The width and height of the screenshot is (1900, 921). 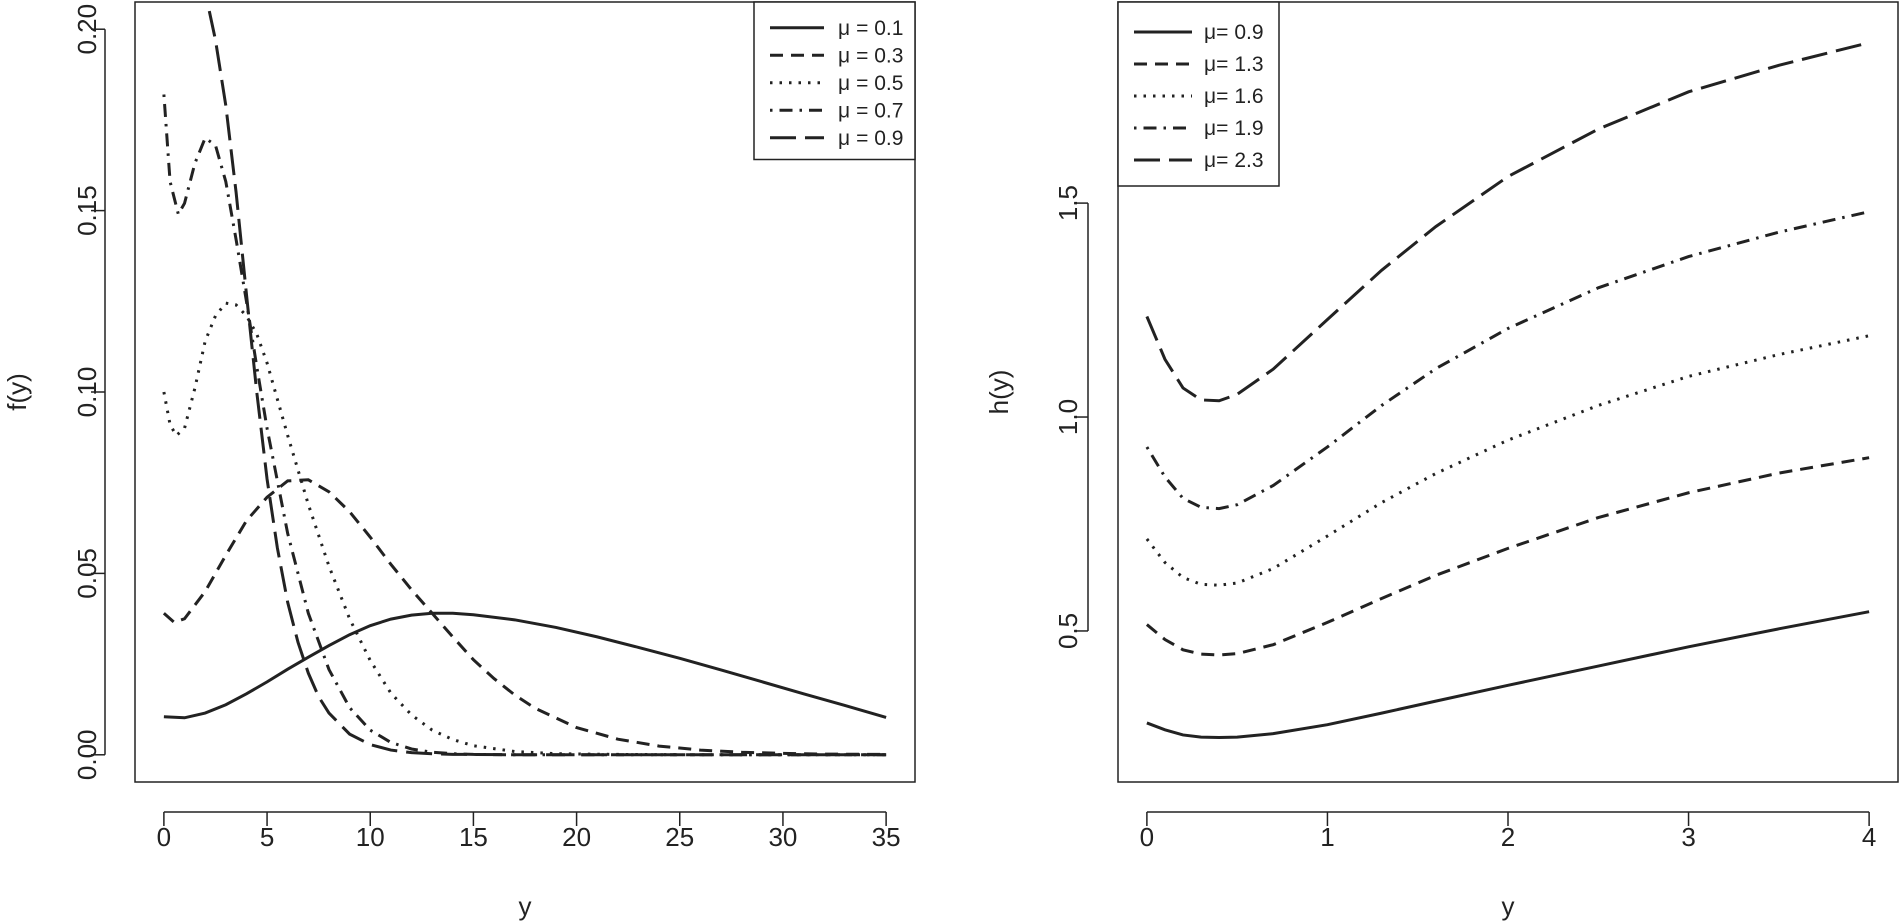 I want to click on hazard-legend-label-4: μ= 1.9, so click(x=1234, y=128).